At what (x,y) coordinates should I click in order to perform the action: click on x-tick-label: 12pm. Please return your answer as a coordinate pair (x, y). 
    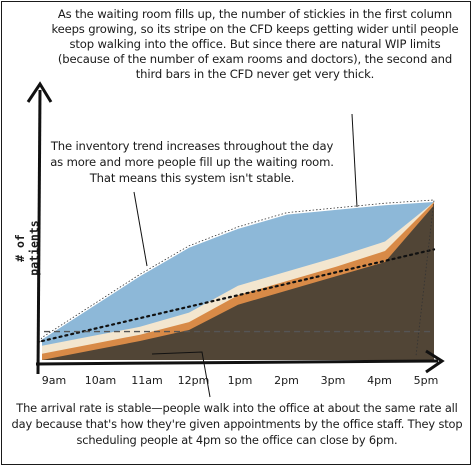
    Looking at the image, I should click on (194, 380).